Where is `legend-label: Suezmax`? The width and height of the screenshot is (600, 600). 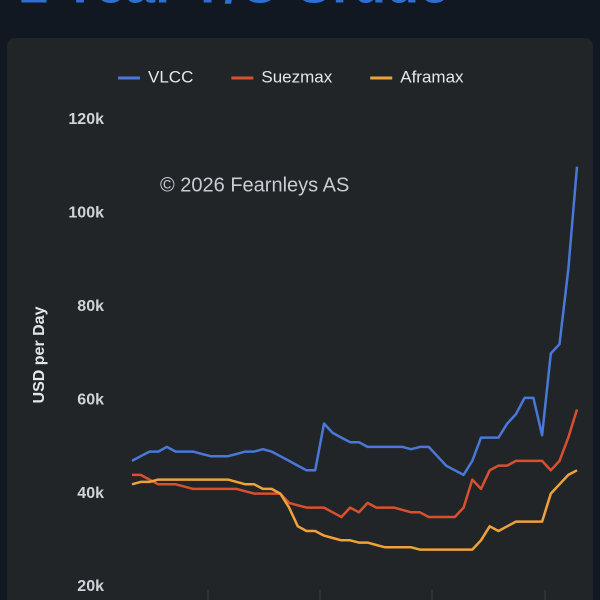 legend-label: Suezmax is located at coordinates (296, 76).